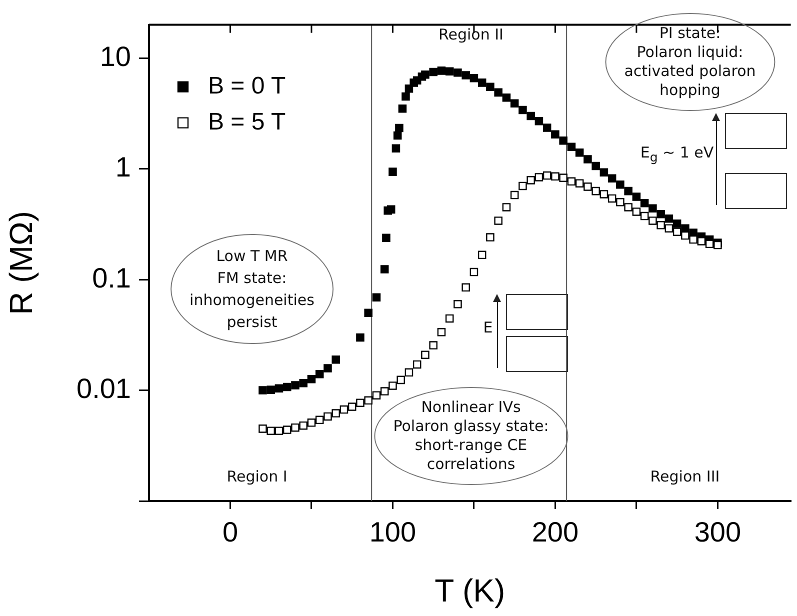  What do you see at coordinates (555, 532) in the screenshot?
I see `x-tick-label: 200` at bounding box center [555, 532].